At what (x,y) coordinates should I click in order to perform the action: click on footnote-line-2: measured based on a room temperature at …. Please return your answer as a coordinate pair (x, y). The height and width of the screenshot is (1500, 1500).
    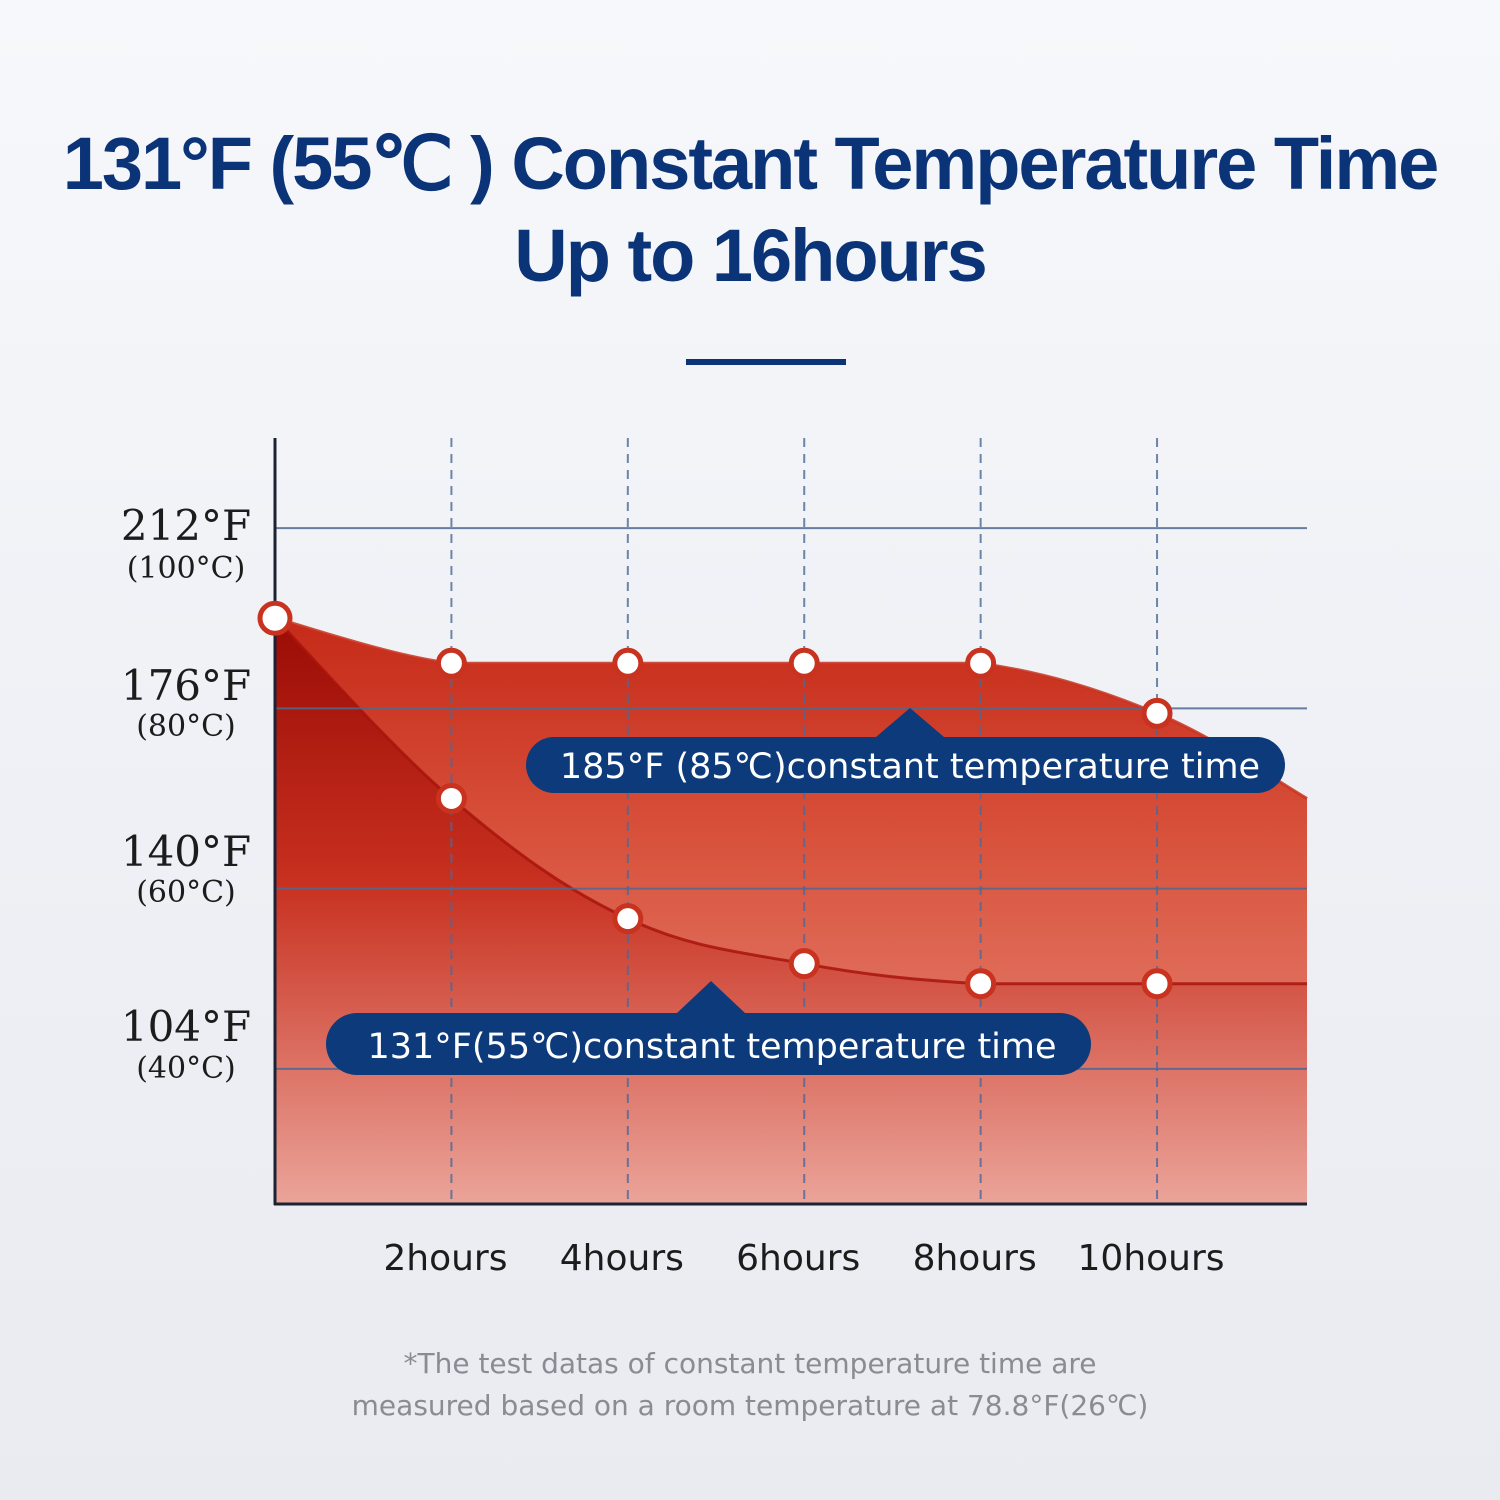
    Looking at the image, I should click on (750, 1405).